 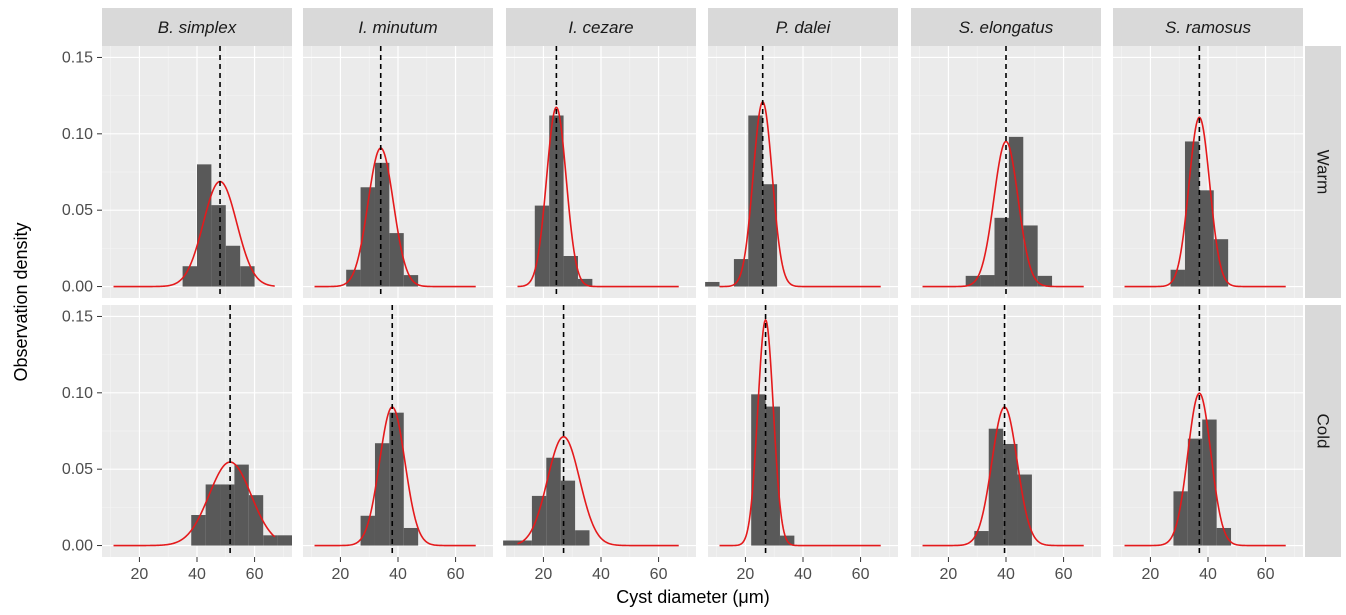 I want to click on strip-cold: Cold, so click(x=1323, y=431).